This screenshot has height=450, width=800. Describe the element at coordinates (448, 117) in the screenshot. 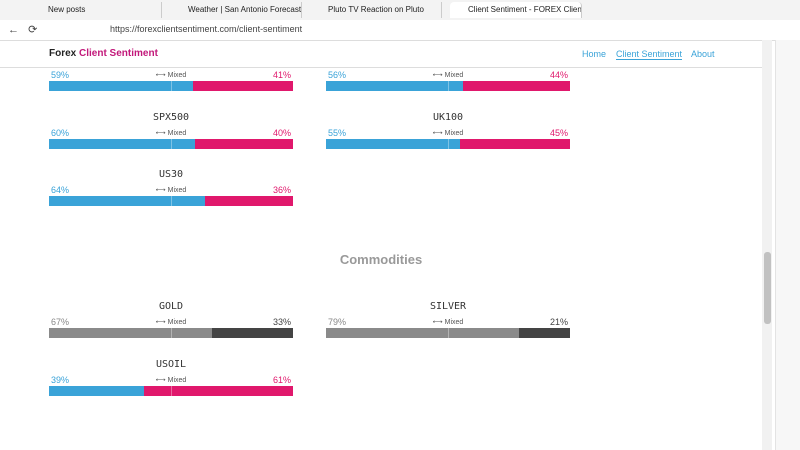

I see `instrument-name: UK100` at that location.